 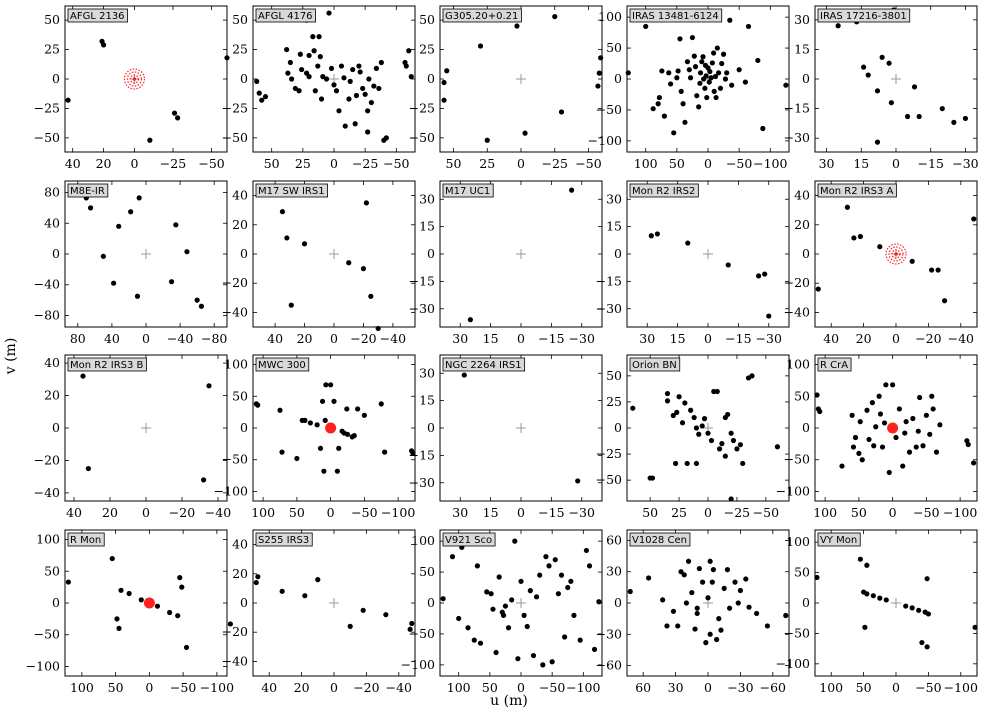 What do you see at coordinates (551, 512) in the screenshot?
I see `x-tick-label: −15` at bounding box center [551, 512].